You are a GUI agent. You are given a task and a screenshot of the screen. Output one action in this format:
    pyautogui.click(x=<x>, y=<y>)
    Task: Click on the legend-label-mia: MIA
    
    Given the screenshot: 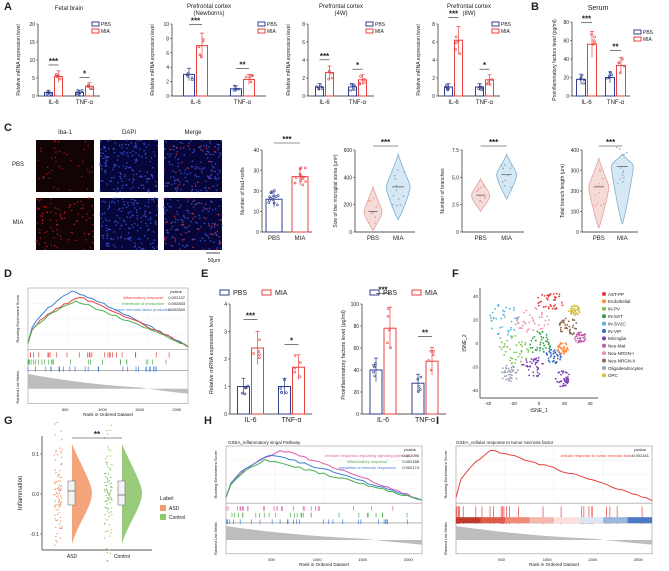 What is the action you would take?
    pyautogui.click(x=281, y=293)
    